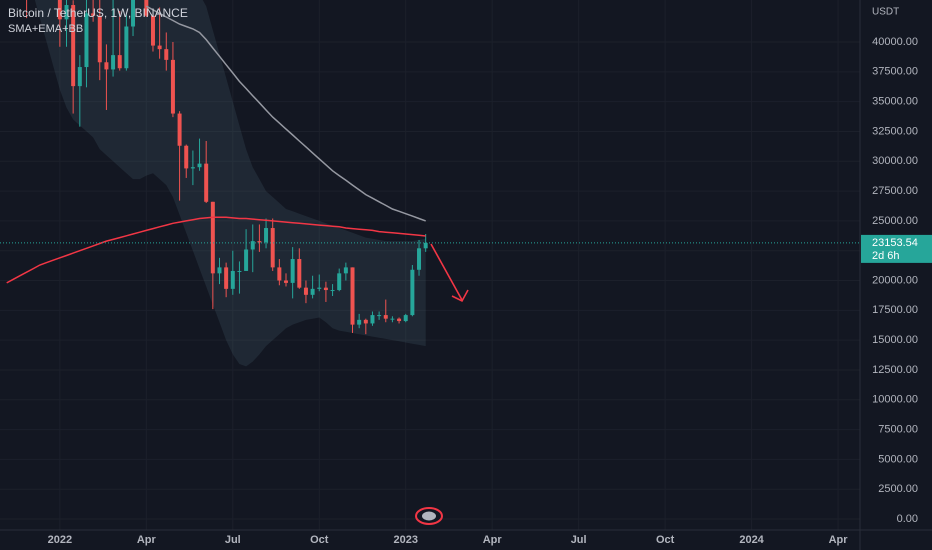 The height and width of the screenshot is (550, 932). Describe the element at coordinates (895, 161) in the screenshot. I see `y-tick-label: 30000.00` at that location.